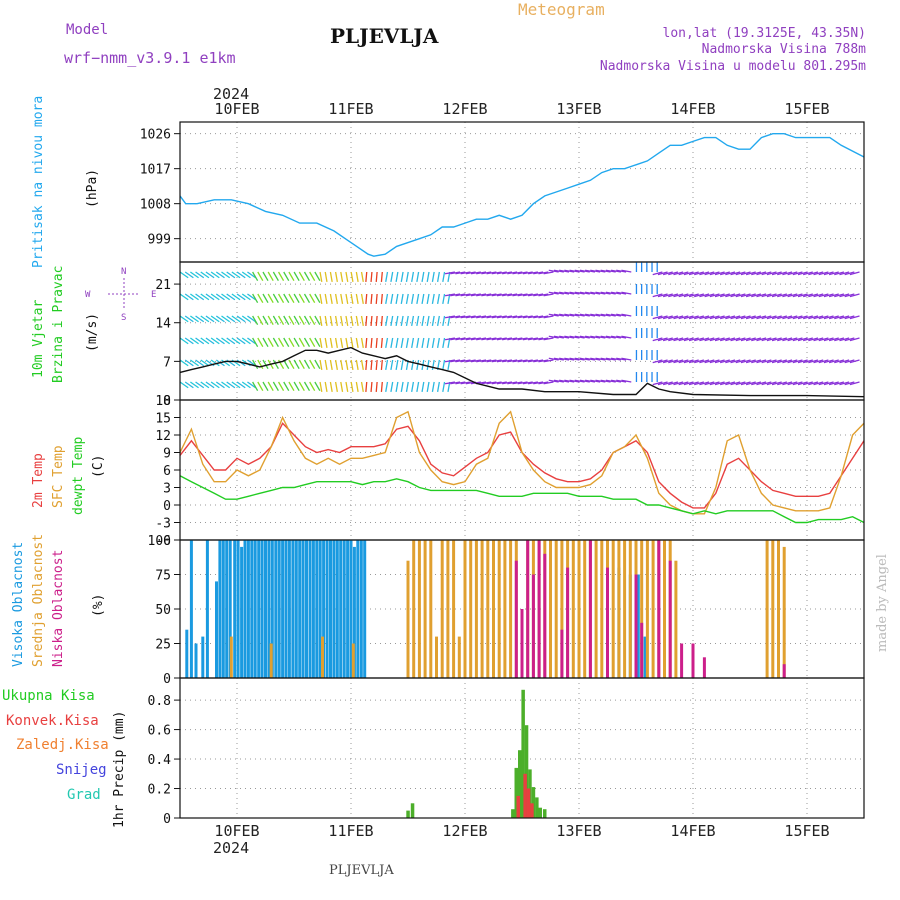 This screenshot has height=900, width=900. Describe the element at coordinates (163, 610) in the screenshot. I see `clouds-ytick-label: 50` at that location.